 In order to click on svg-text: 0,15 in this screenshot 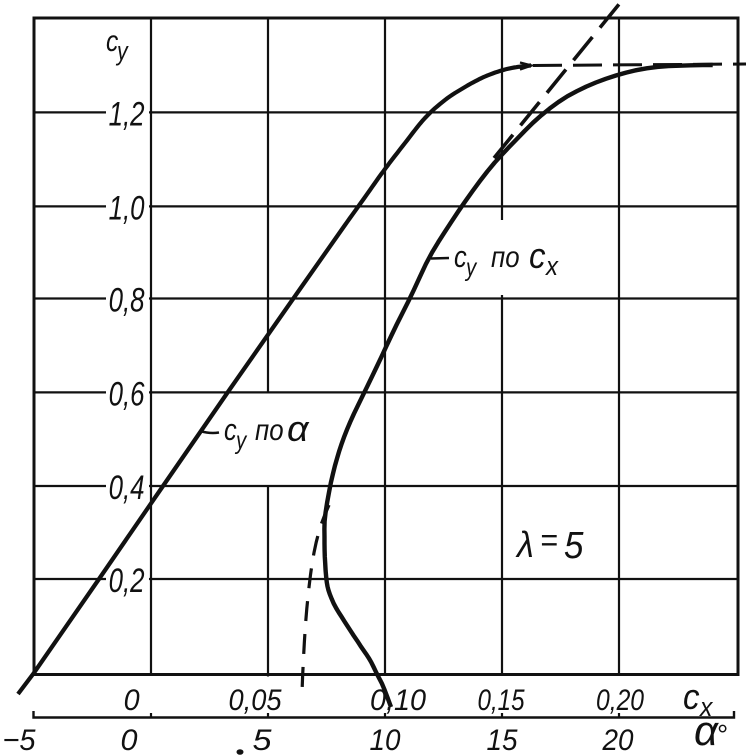, I will do `click(502, 699)`.